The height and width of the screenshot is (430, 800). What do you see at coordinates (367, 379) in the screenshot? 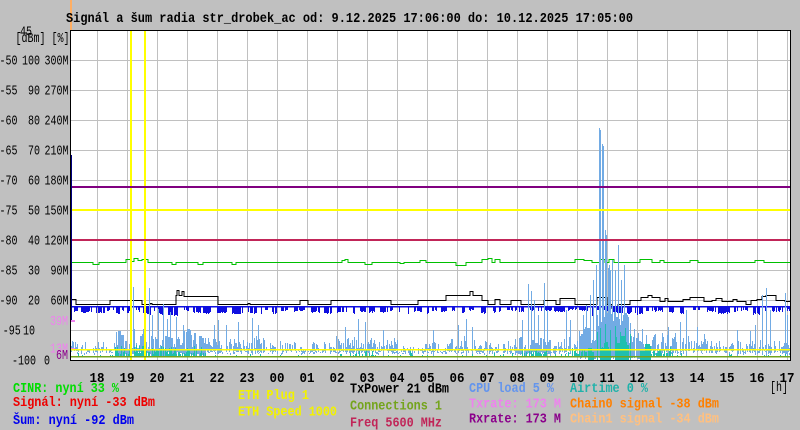
I see `svg-text: 03` at bounding box center [367, 379].